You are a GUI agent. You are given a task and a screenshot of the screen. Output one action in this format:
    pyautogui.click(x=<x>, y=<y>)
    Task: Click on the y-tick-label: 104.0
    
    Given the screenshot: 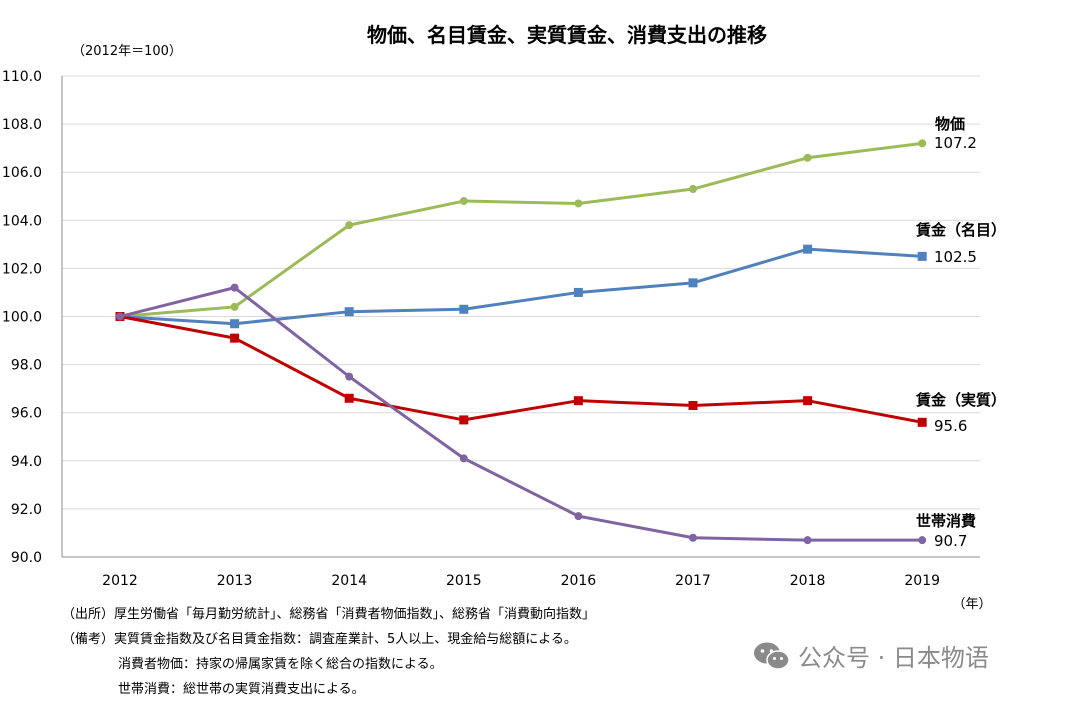 What is the action you would take?
    pyautogui.click(x=22, y=221)
    